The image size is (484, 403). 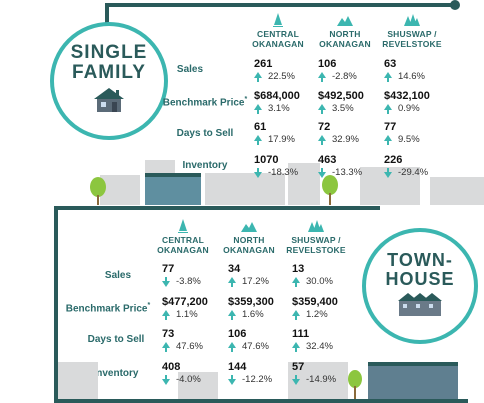 I want to click on th-house-row, so click(x=413, y=381).